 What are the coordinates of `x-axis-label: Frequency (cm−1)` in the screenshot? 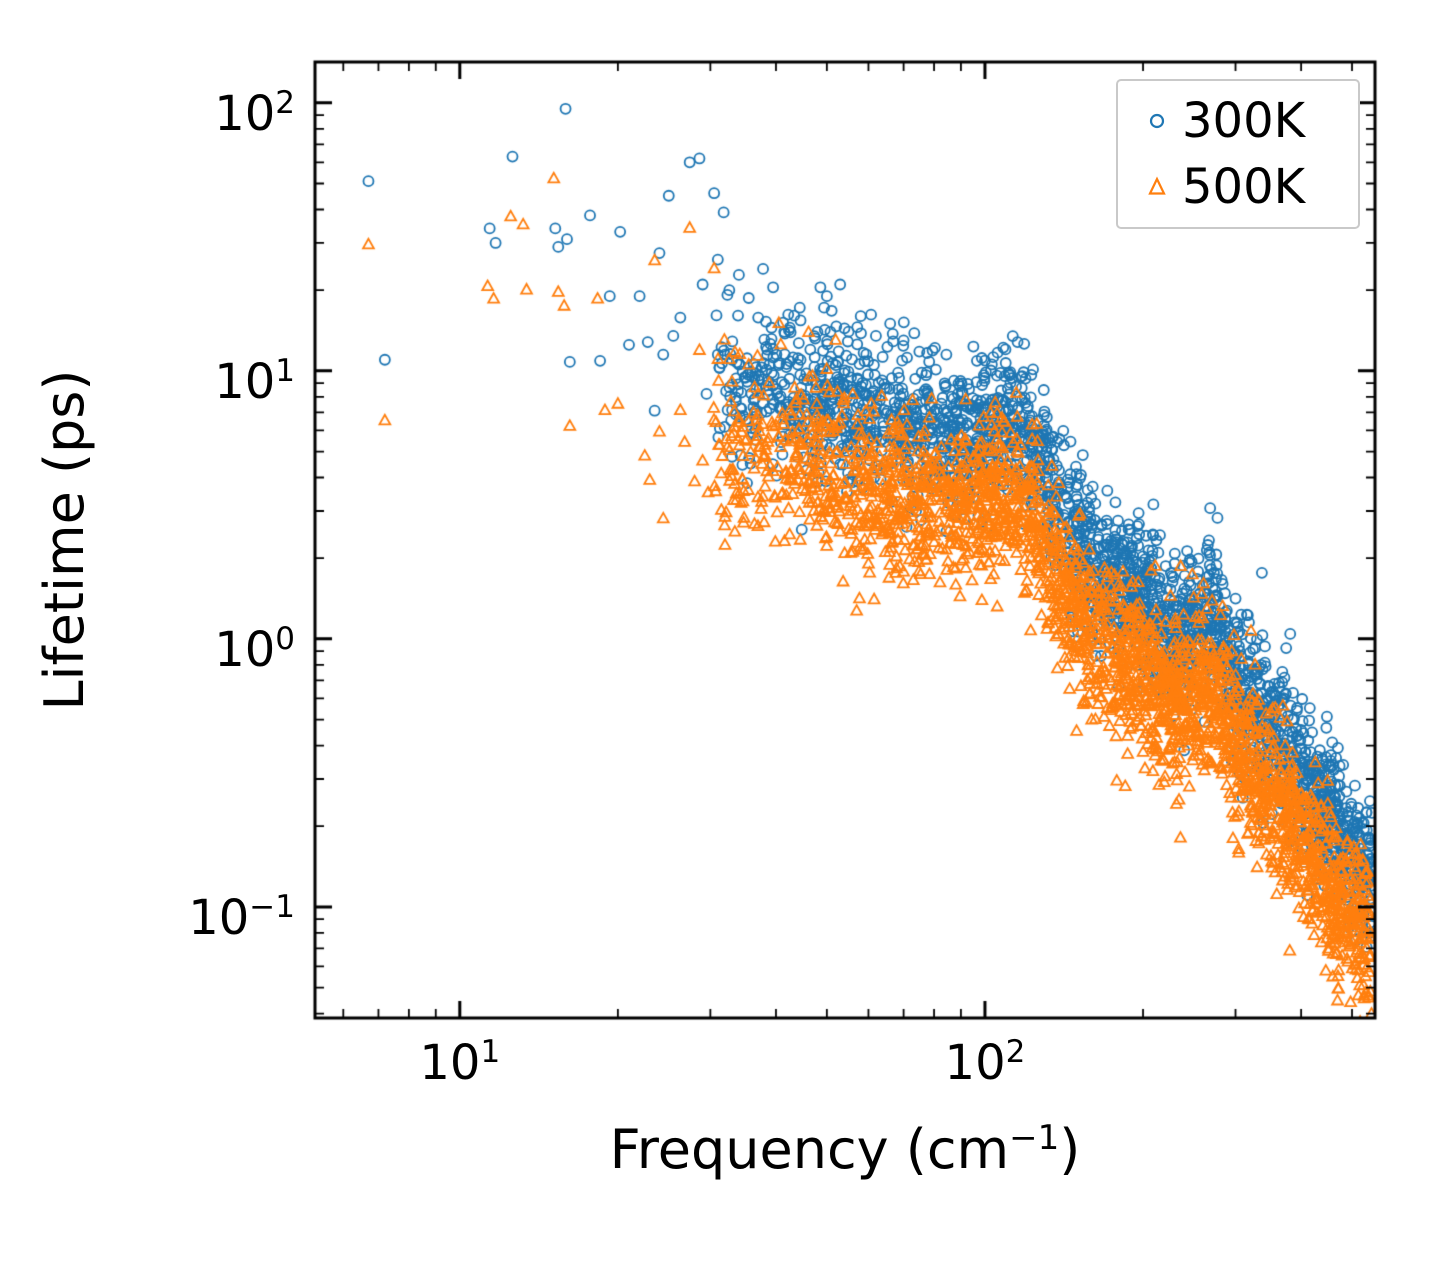 It's located at (845, 1149).